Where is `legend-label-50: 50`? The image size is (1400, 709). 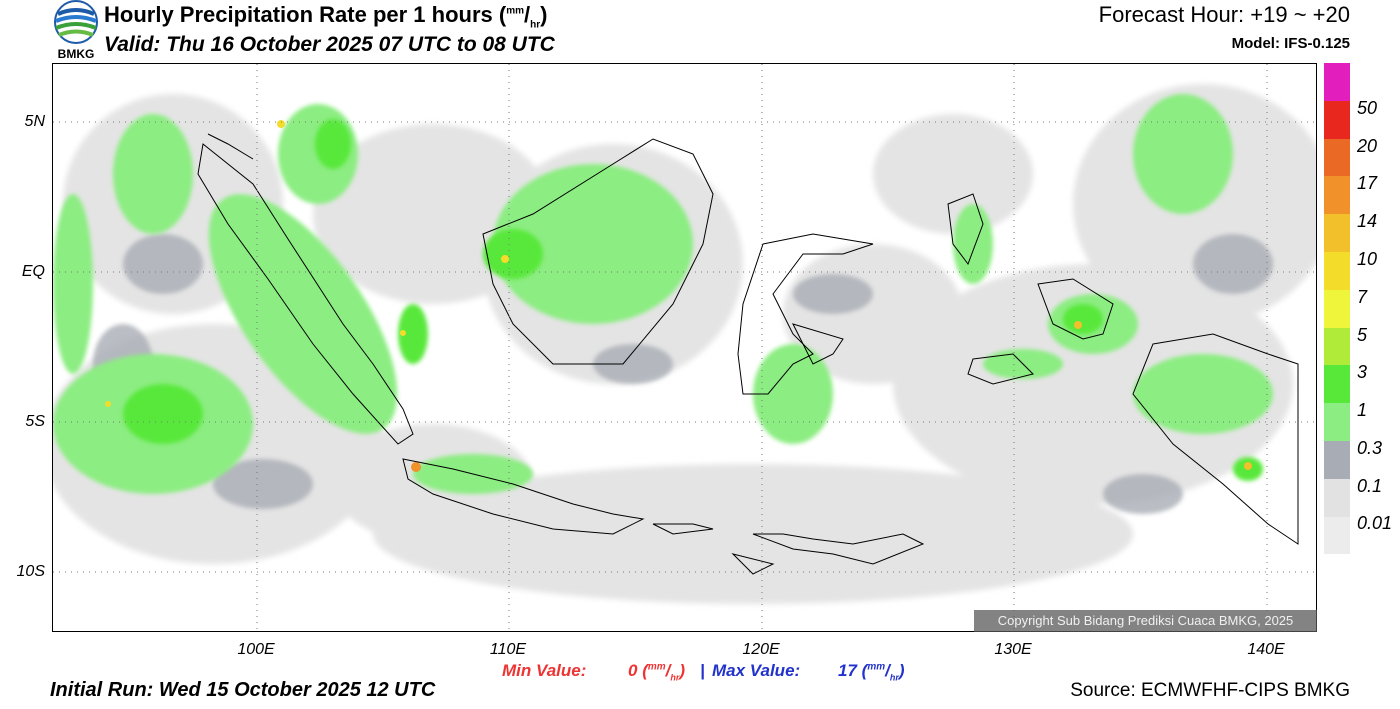 legend-label-50: 50 is located at coordinates (1367, 108).